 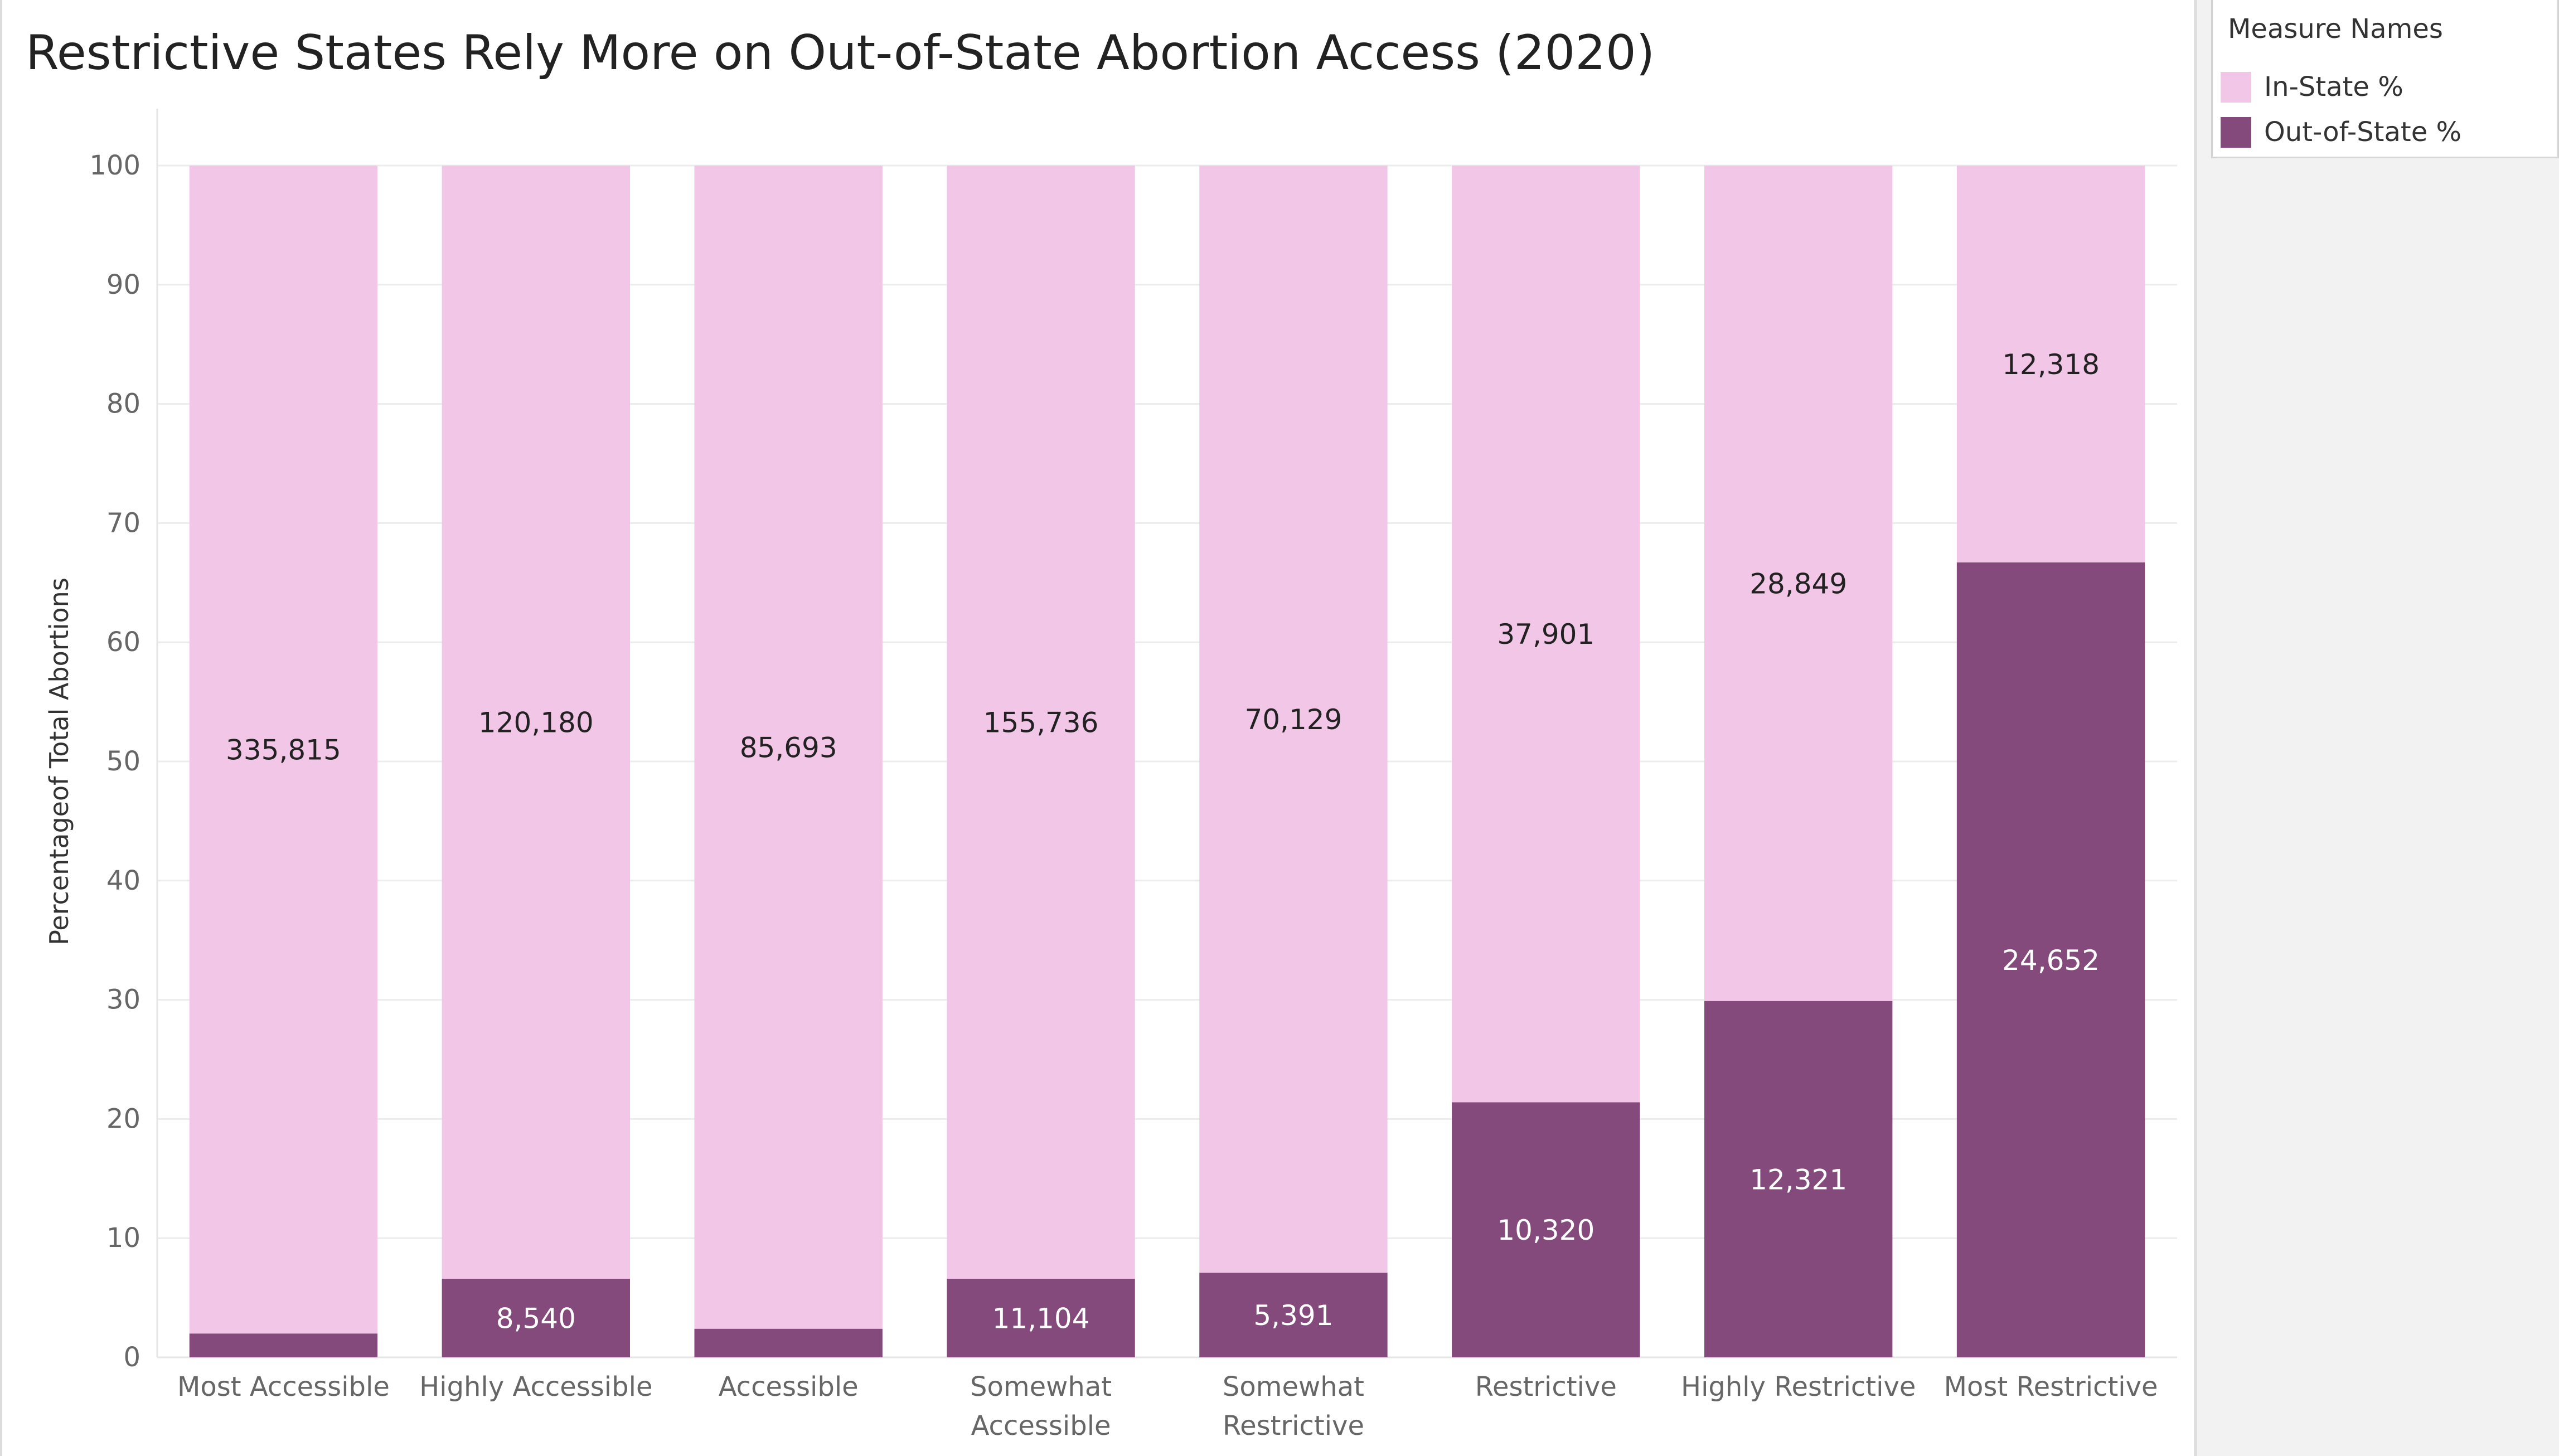 I want to click on x-tick-label: Highly Accessible, so click(x=535, y=1386).